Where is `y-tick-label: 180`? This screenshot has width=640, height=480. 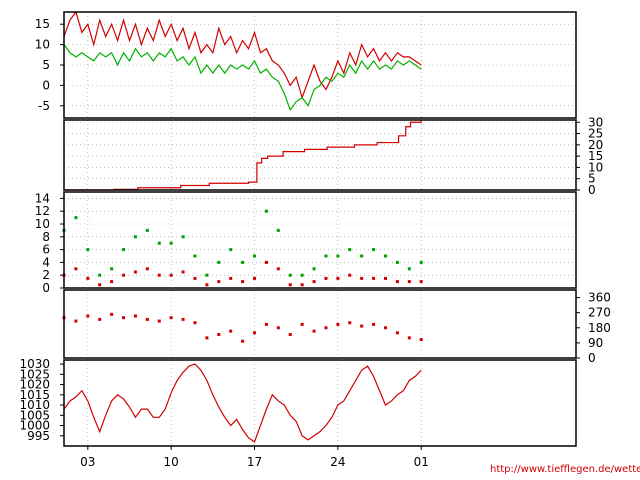
y-tick-label: 180 is located at coordinates (599, 328).